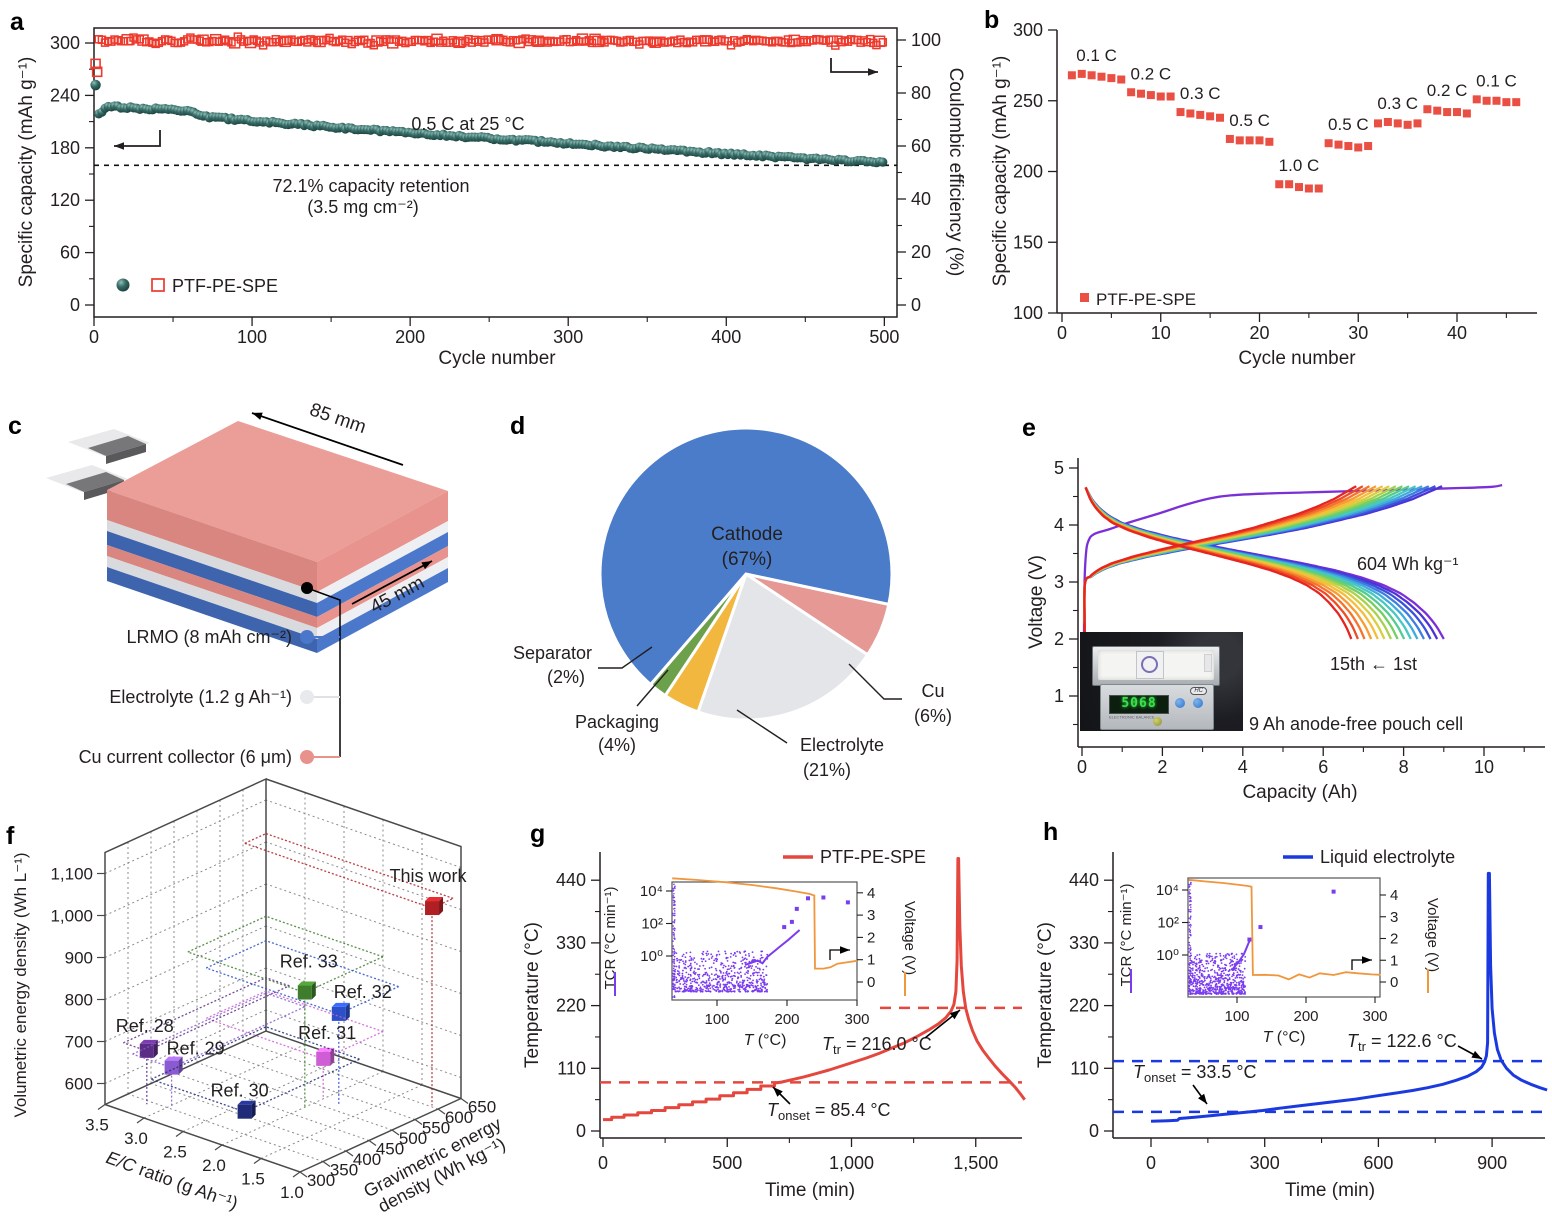 The height and width of the screenshot is (1232, 1552). What do you see at coordinates (1084, 943) in the screenshot?
I see `h-y-tick: 330` at bounding box center [1084, 943].